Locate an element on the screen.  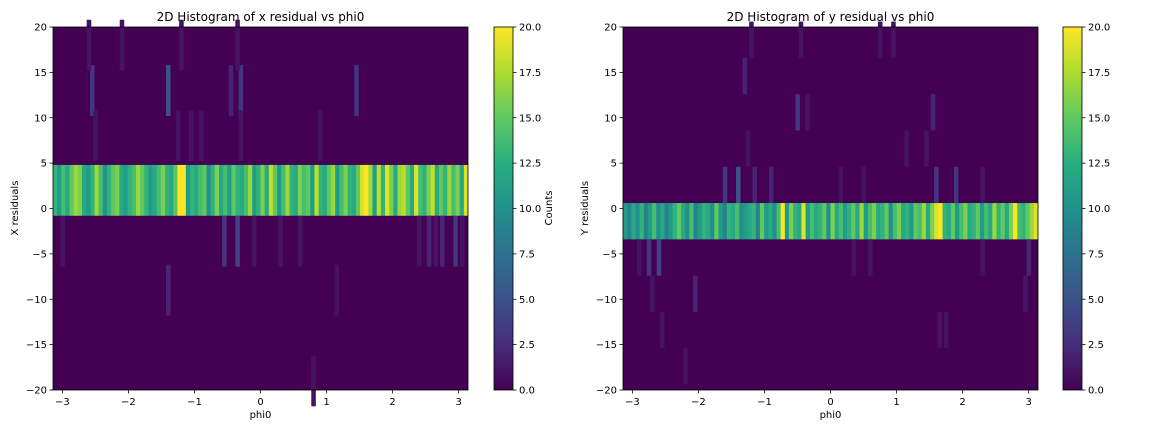
colorbar-label: Counts is located at coordinates (549, 208).